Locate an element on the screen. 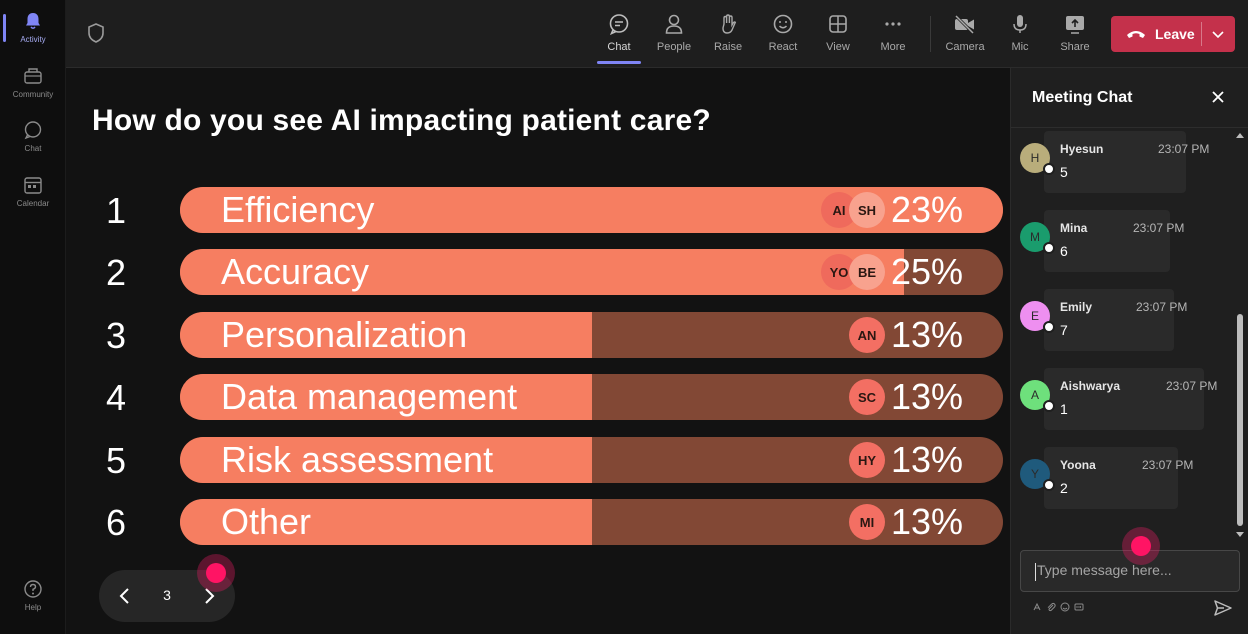 This screenshot has height=634, width=1248. chat-header: Meeting Chat is located at coordinates (1129, 98).